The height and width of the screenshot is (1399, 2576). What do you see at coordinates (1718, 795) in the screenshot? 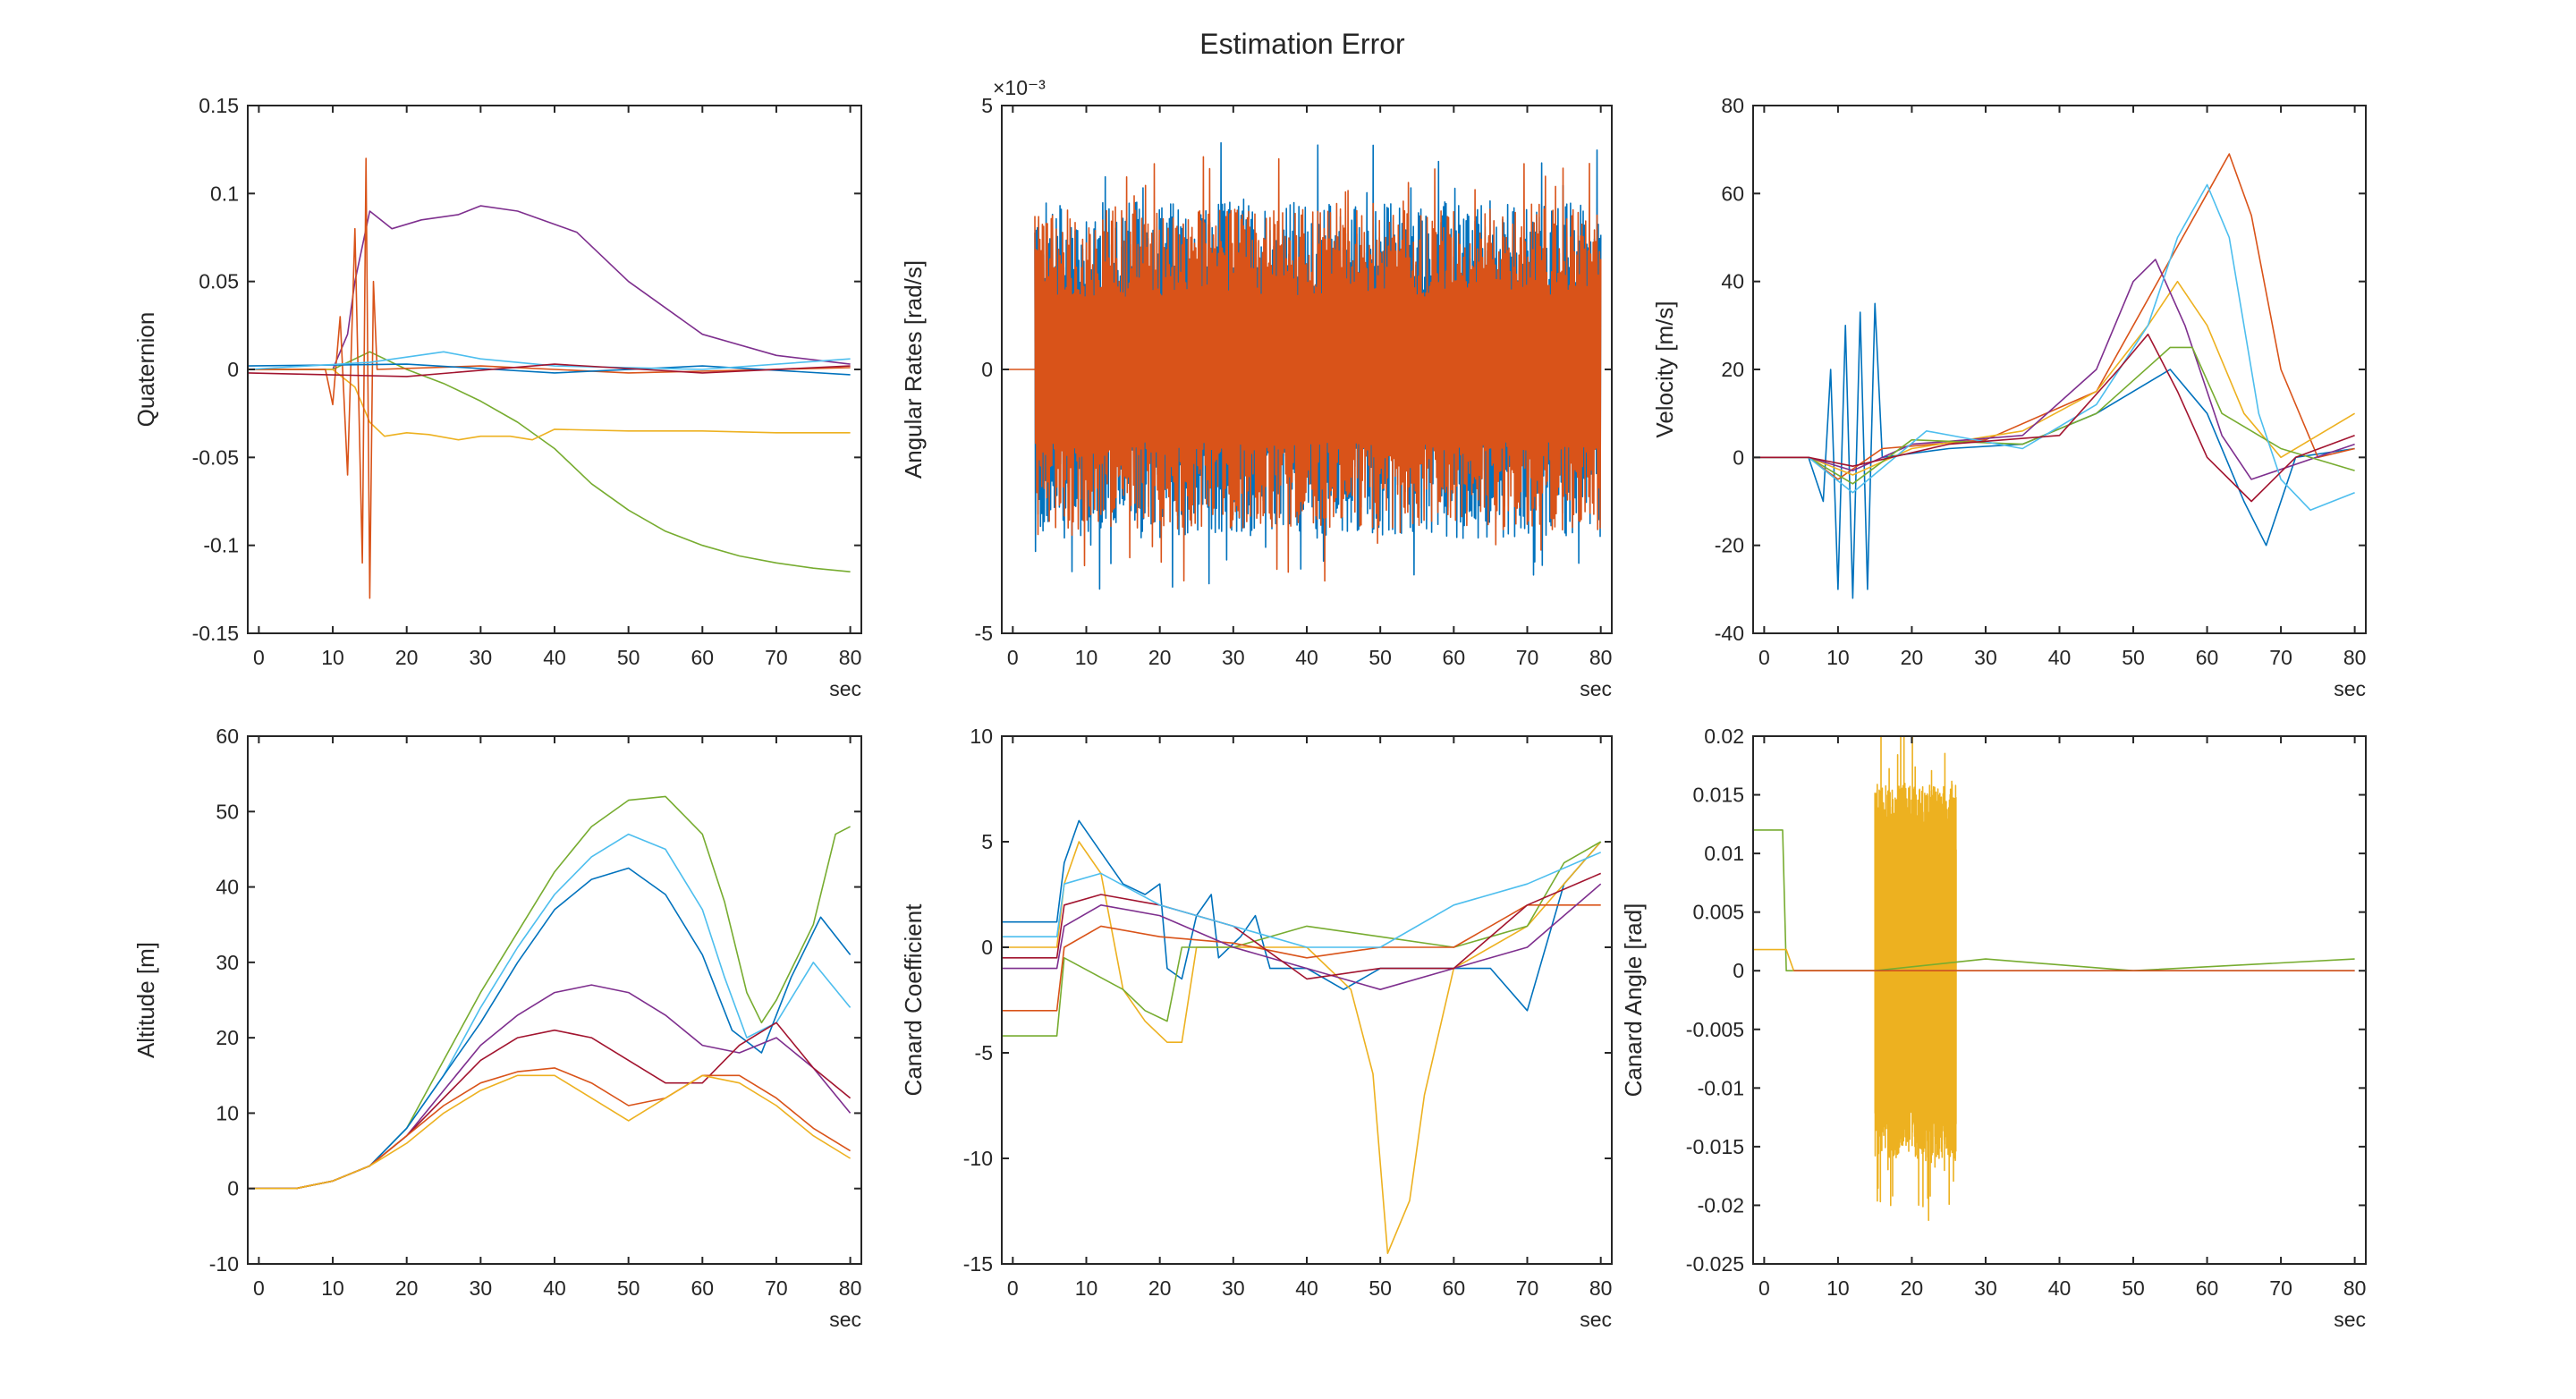
I see `y-tick-label: 0.015` at bounding box center [1718, 795].